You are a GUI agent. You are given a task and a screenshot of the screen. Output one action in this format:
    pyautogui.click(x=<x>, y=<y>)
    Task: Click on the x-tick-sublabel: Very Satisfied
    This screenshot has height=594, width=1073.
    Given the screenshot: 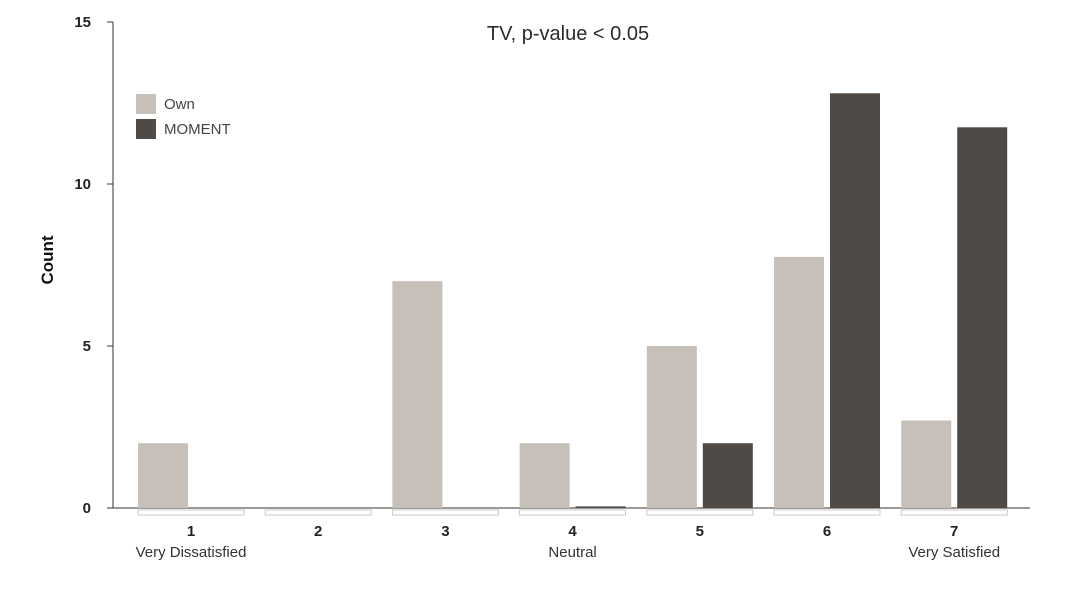 What is the action you would take?
    pyautogui.click(x=954, y=552)
    